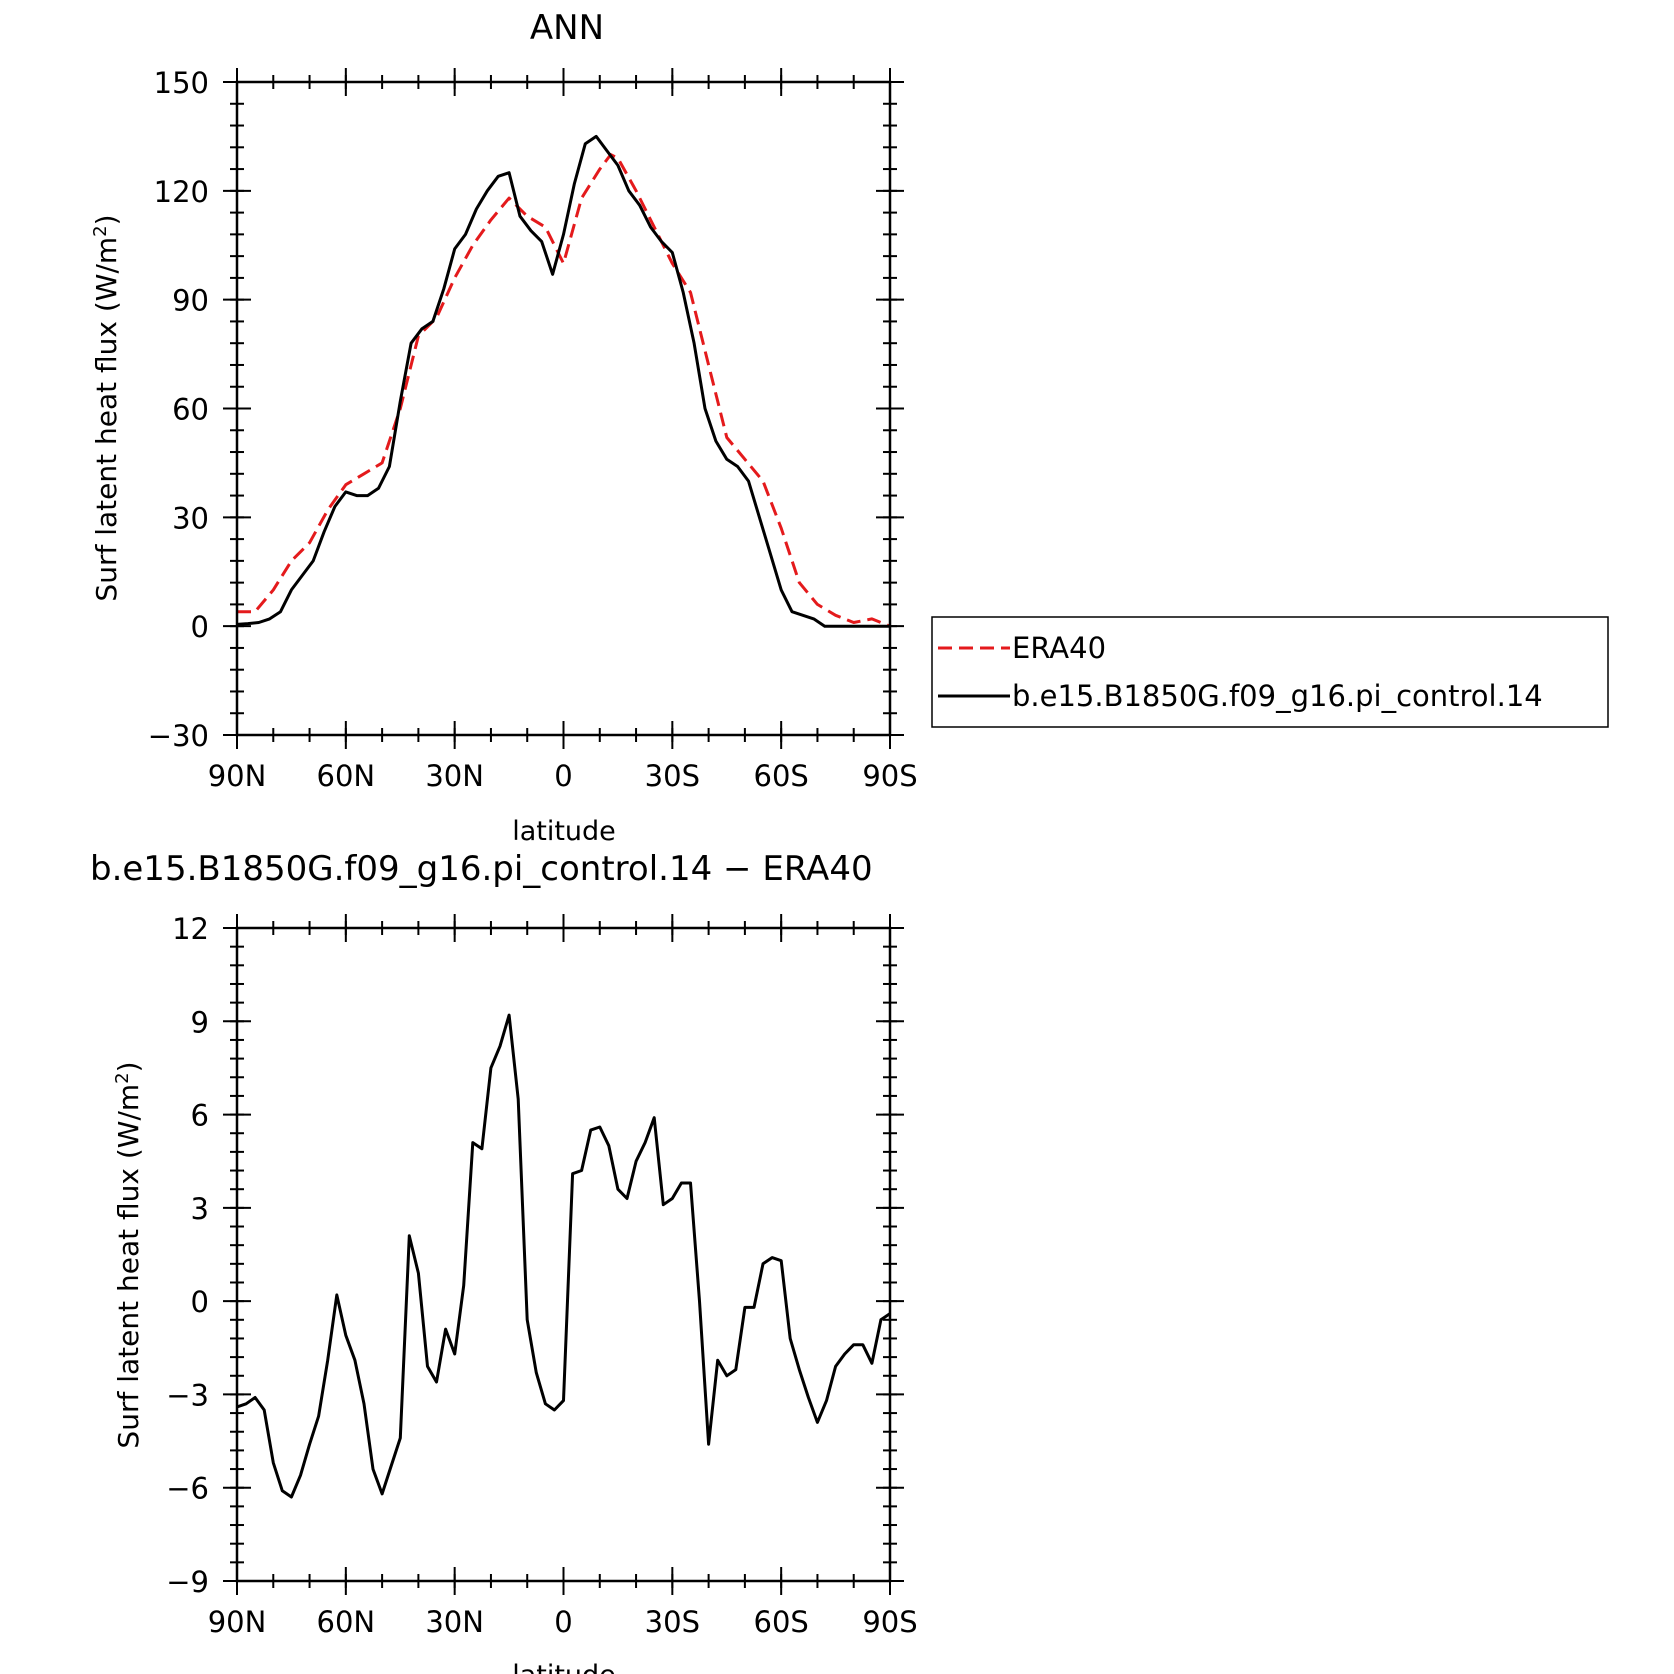  Describe the element at coordinates (190, 301) in the screenshot. I see `top-ytick-label: 90` at that location.